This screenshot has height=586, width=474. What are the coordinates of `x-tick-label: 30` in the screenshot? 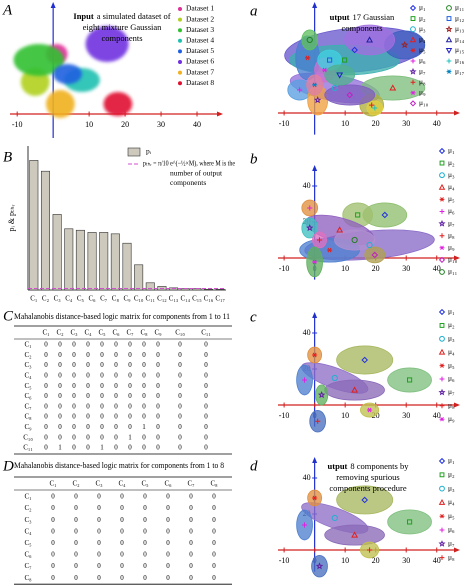 It's located at (406, 268).